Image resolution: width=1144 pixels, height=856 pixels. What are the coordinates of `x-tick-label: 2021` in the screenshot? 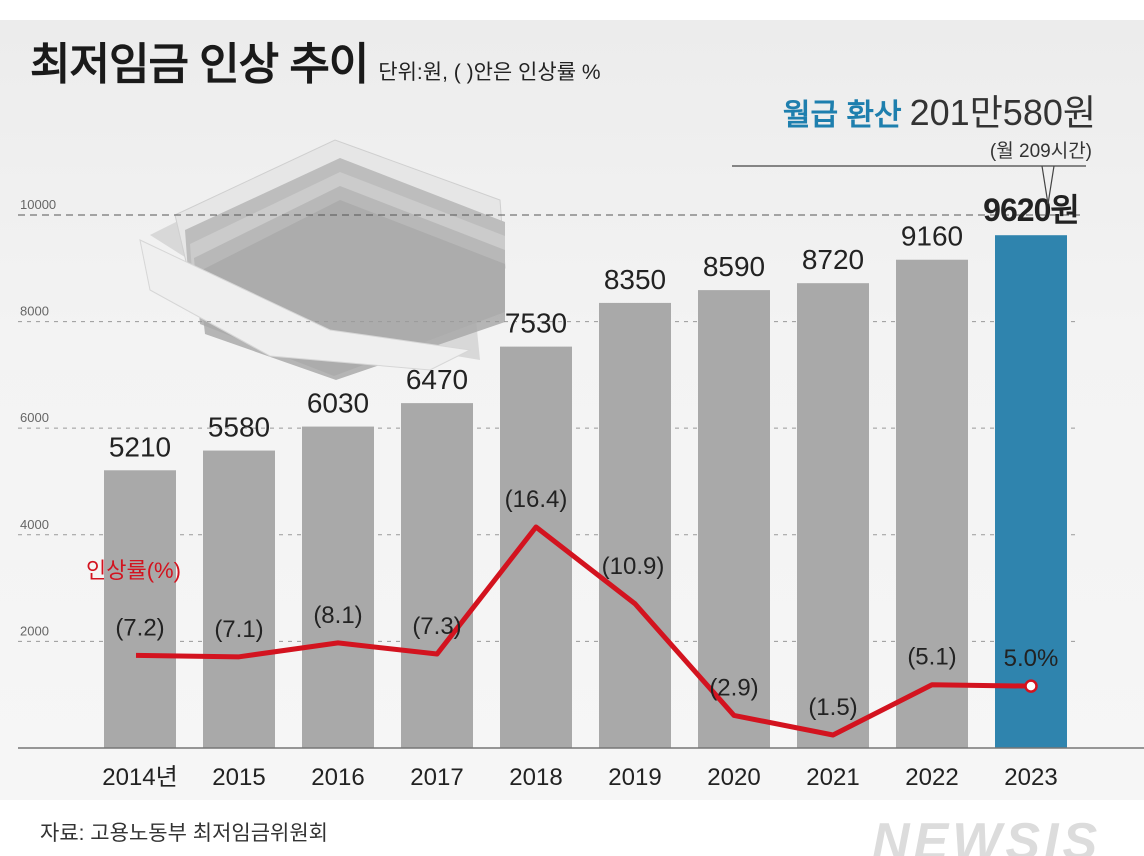 It's located at (832, 777).